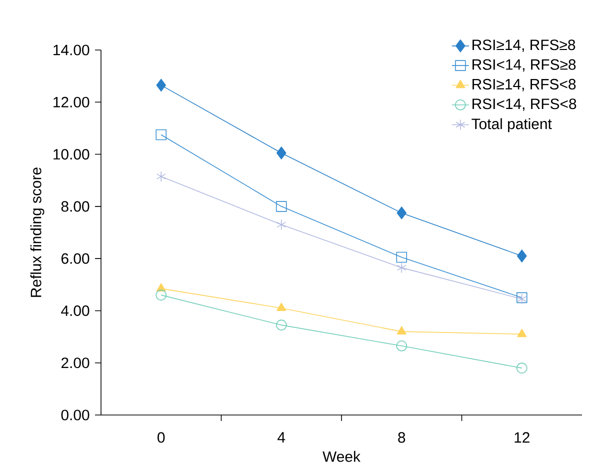 This screenshot has width=611, height=471. What do you see at coordinates (75, 206) in the screenshot?
I see `y-tick-label: 8.00` at bounding box center [75, 206].